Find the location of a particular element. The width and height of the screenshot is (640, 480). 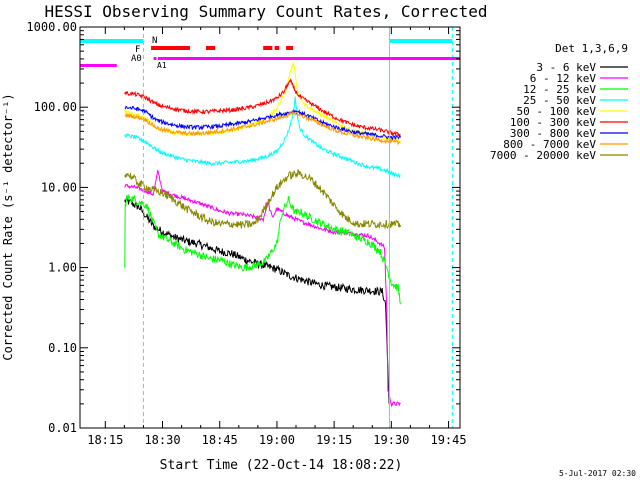

y-tick-label: 100.00 is located at coordinates (55, 107).